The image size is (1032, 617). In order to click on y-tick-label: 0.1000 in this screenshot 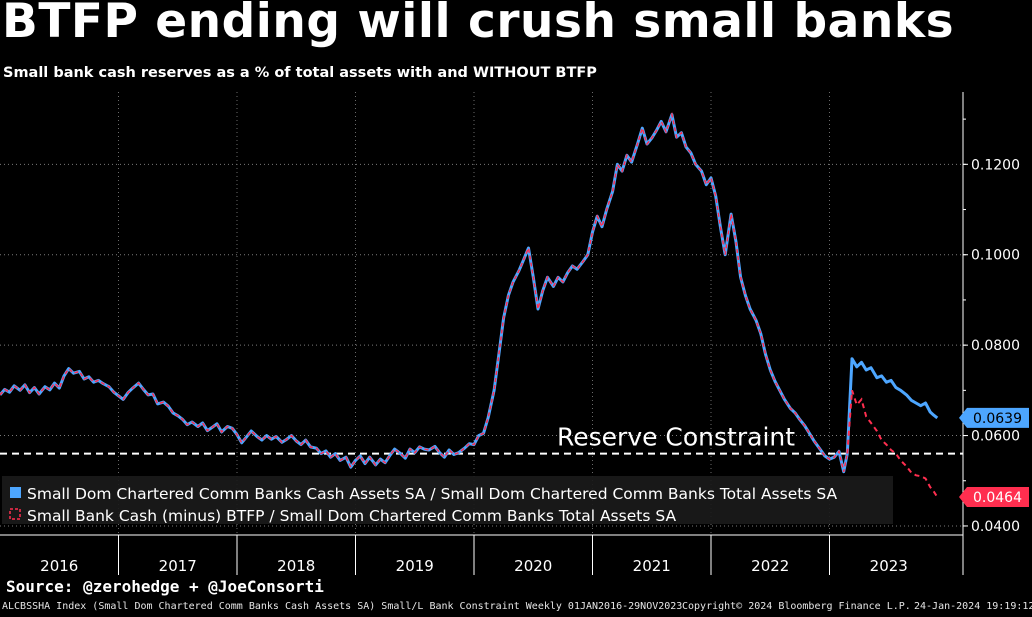, I will do `click(995, 256)`.